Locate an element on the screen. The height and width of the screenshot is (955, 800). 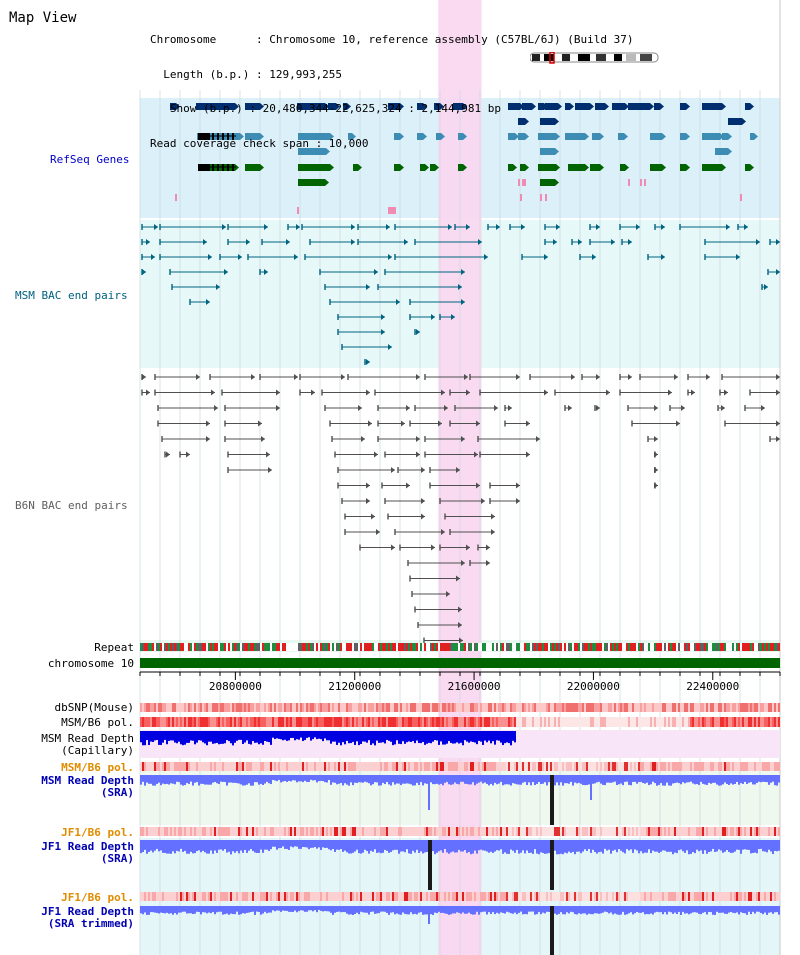
msm-depth-sra-label: MSM Read Depth (SRA) is located at coordinates (87, 787).